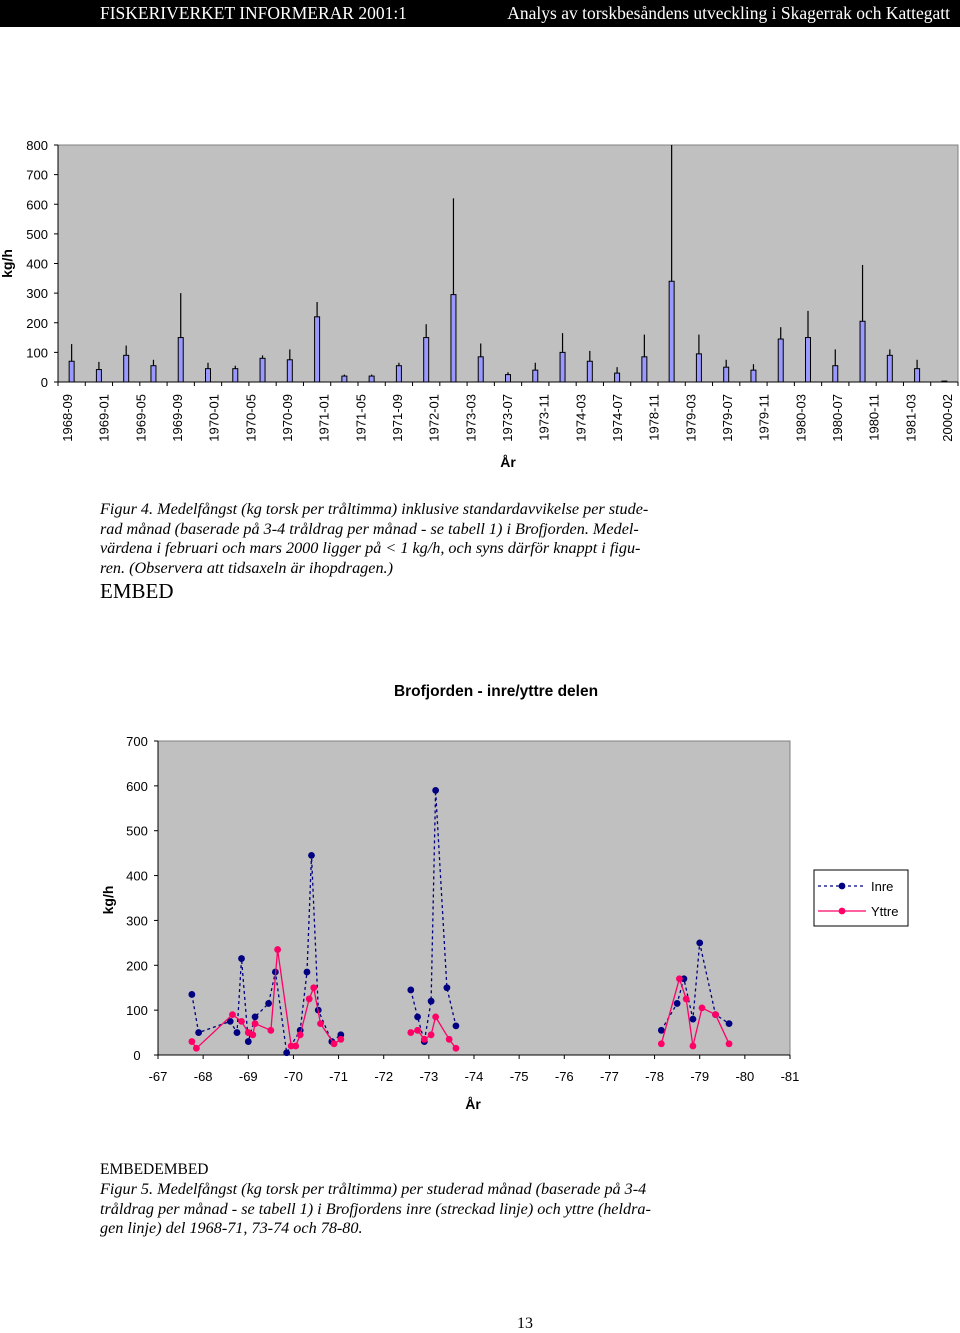 The image size is (960, 1333). What do you see at coordinates (231, 1228) in the screenshot?
I see `caption-line: gen linje) del 1968-71, 73-74 och 78-80.` at bounding box center [231, 1228].